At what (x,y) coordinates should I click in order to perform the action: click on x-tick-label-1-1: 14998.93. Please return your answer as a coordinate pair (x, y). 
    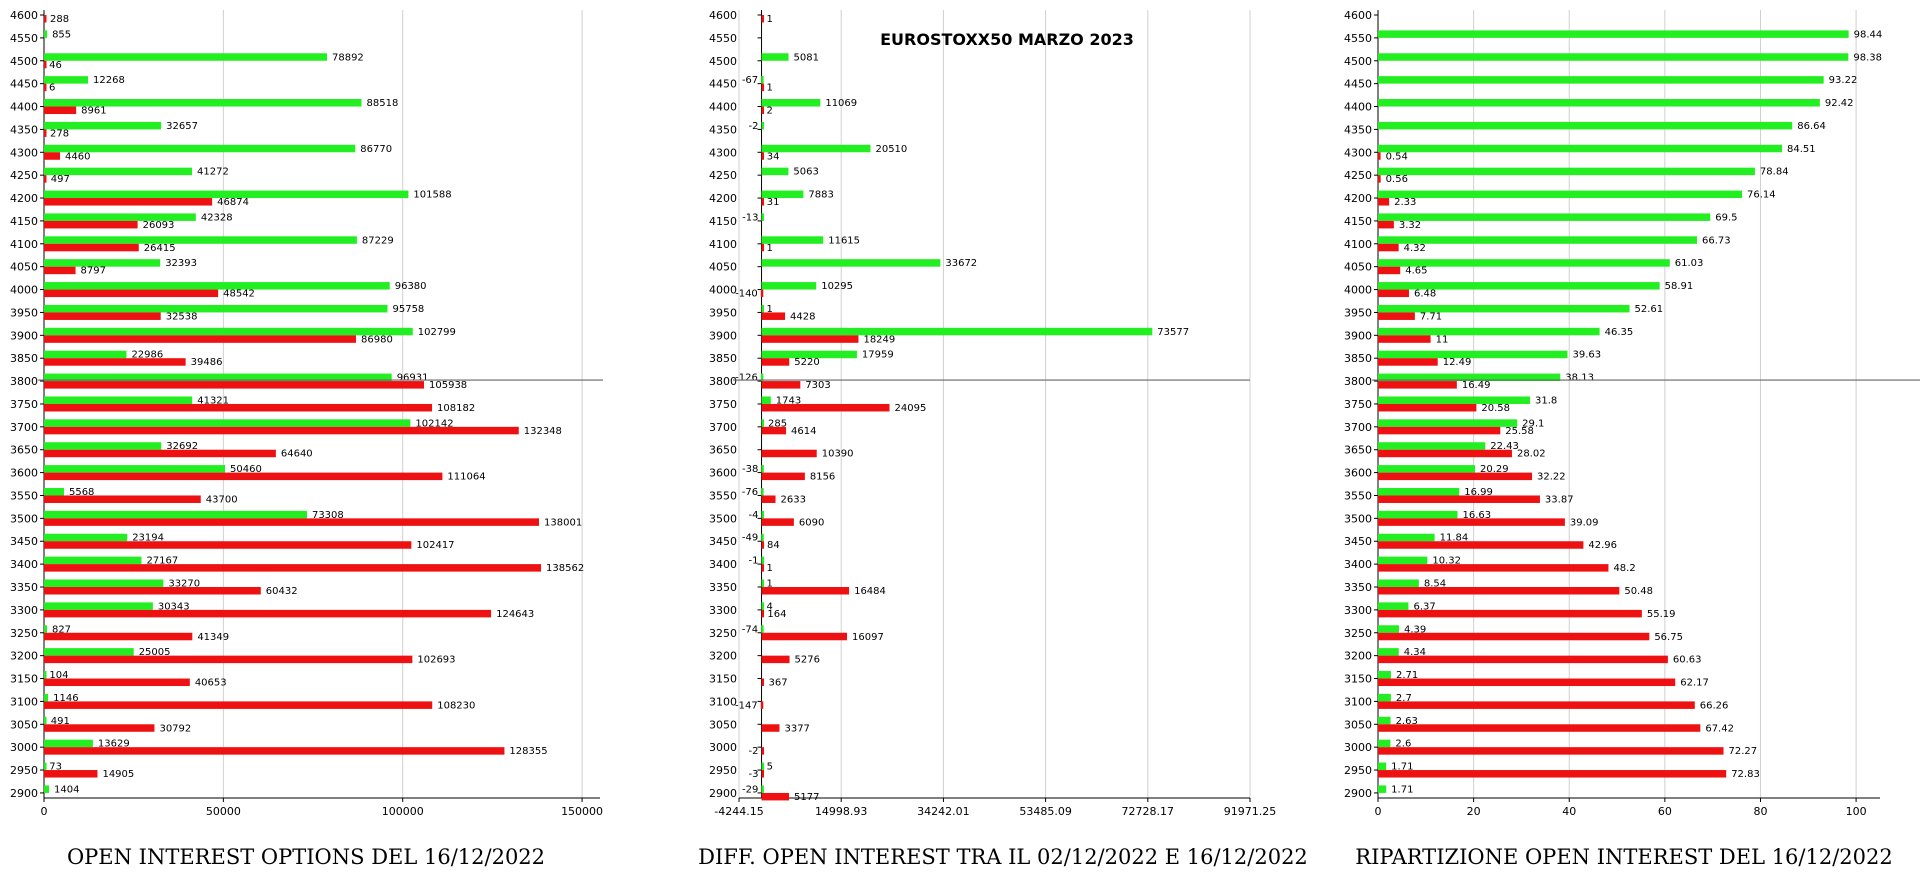
    Looking at the image, I should click on (841, 811).